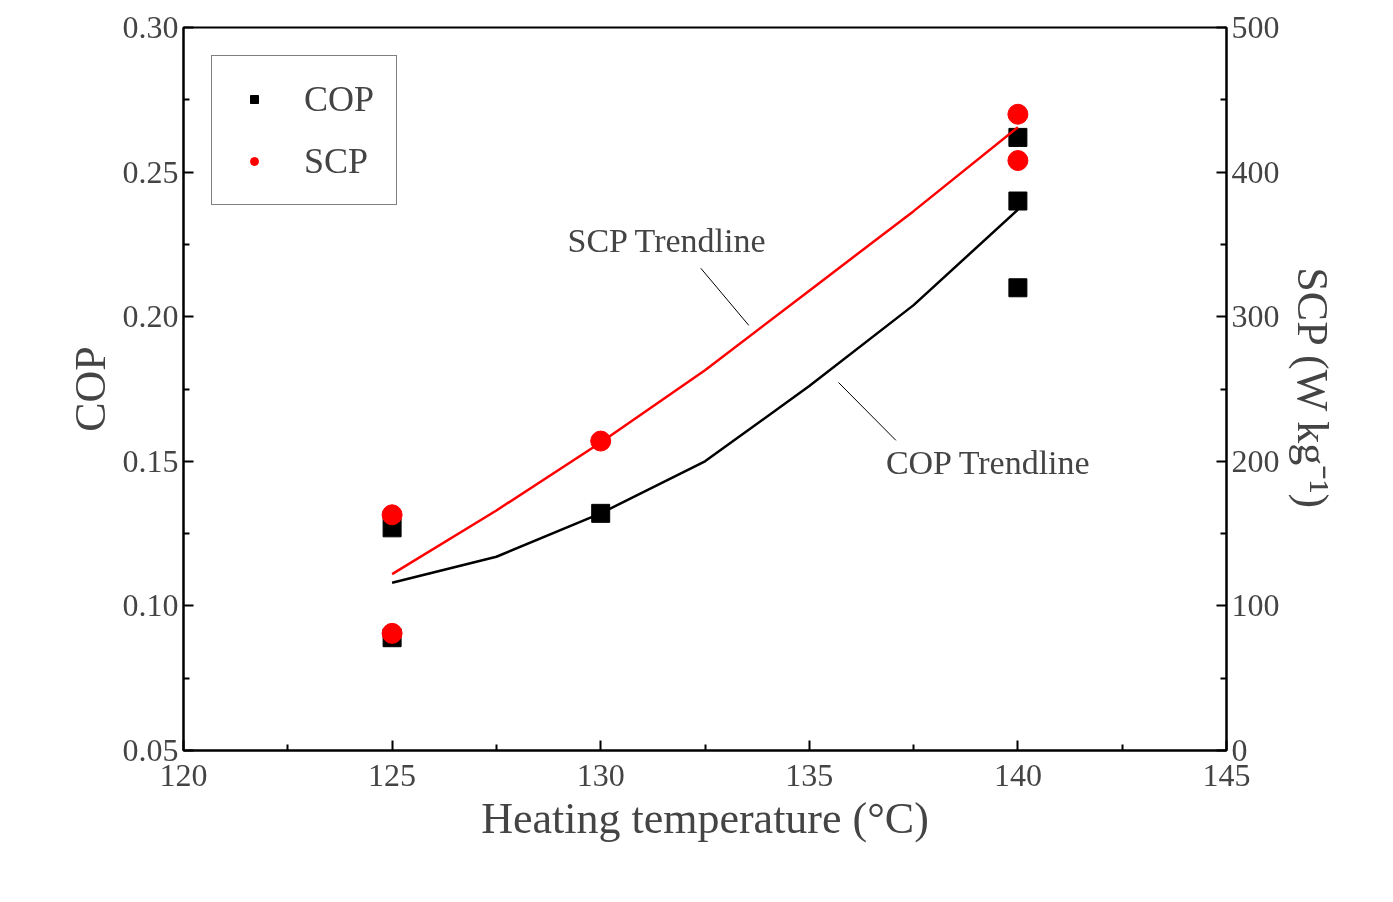 This screenshot has width=1393, height=902. What do you see at coordinates (392, 774) in the screenshot?
I see `x-tick-label: 125` at bounding box center [392, 774].